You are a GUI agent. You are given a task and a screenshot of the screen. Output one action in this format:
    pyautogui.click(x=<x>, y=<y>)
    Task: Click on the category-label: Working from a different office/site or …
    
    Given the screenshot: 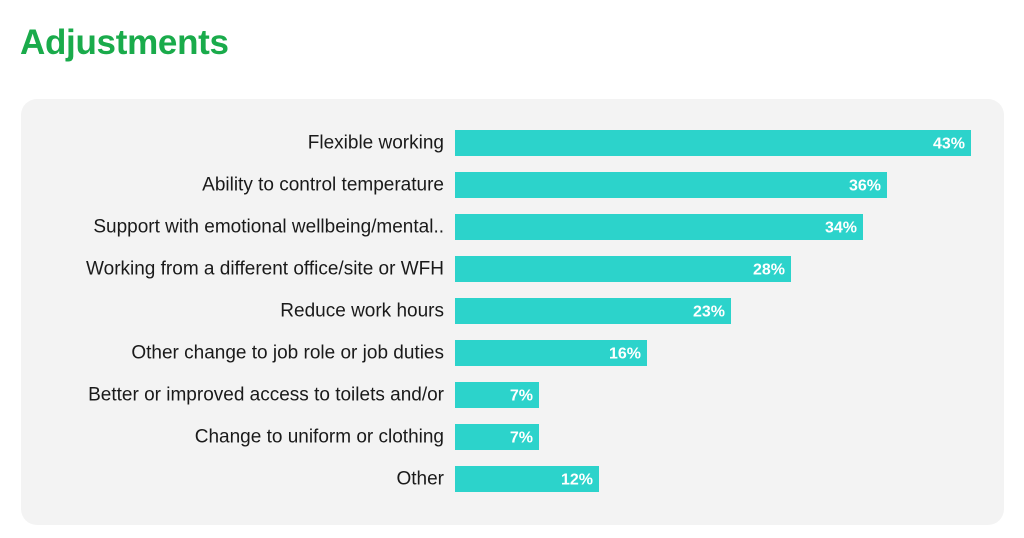 What is the action you would take?
    pyautogui.click(x=265, y=269)
    